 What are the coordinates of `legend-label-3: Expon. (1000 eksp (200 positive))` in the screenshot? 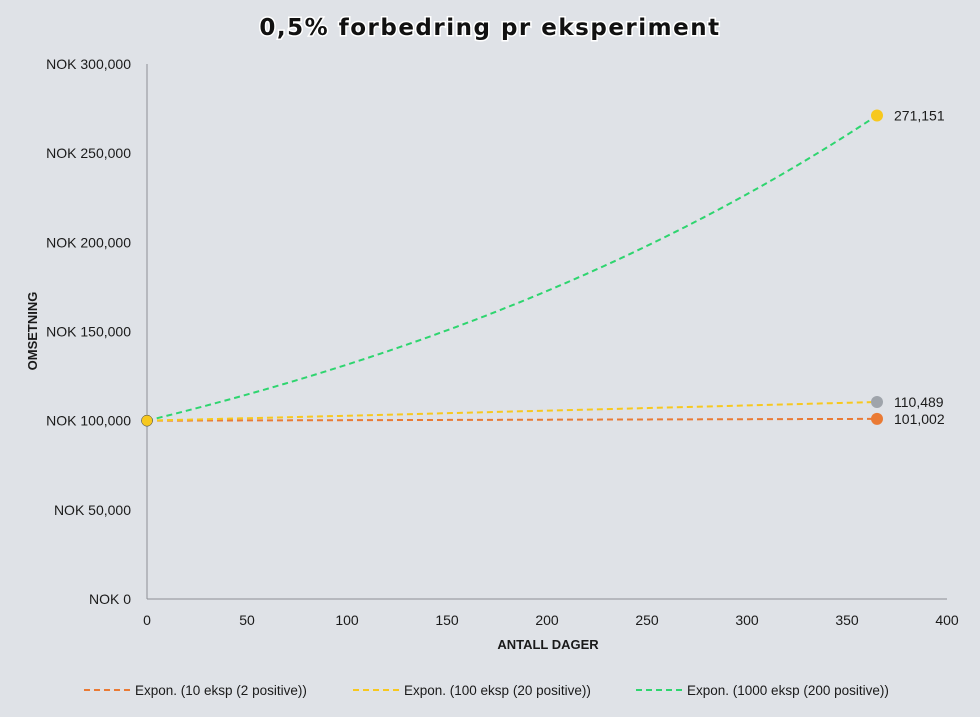 It's located at (788, 690).